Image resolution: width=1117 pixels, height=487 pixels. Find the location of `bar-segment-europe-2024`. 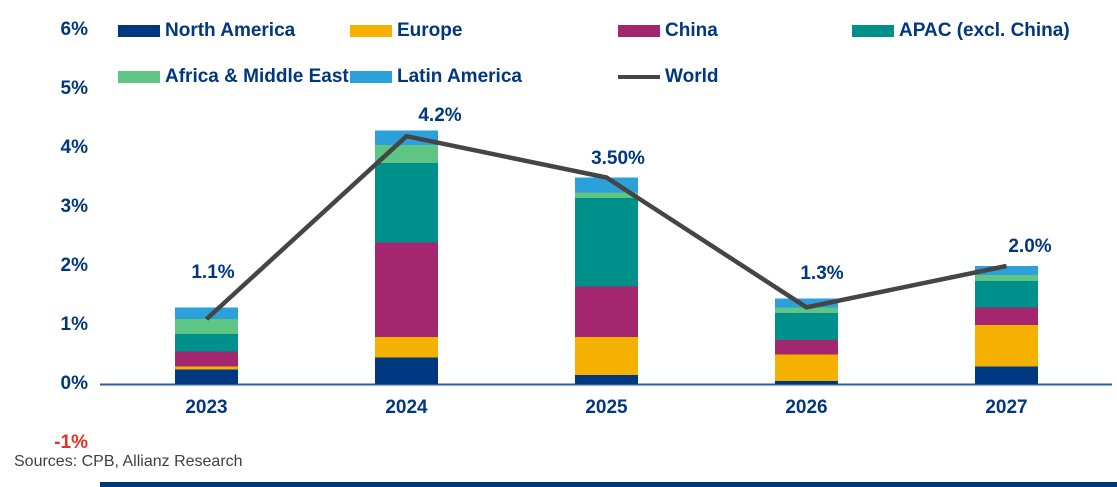

bar-segment-europe-2024 is located at coordinates (406, 347).